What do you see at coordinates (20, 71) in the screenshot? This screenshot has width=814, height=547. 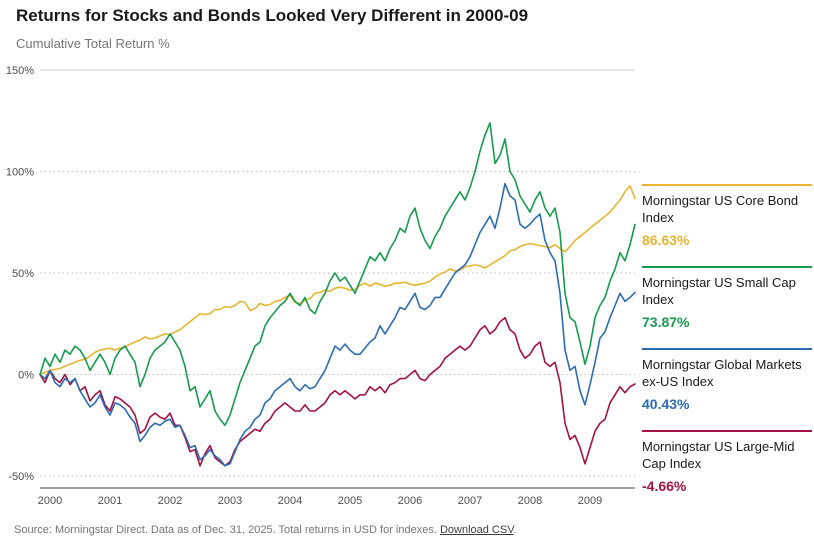 I see `y-axis-tick-label: 150%` at bounding box center [20, 71].